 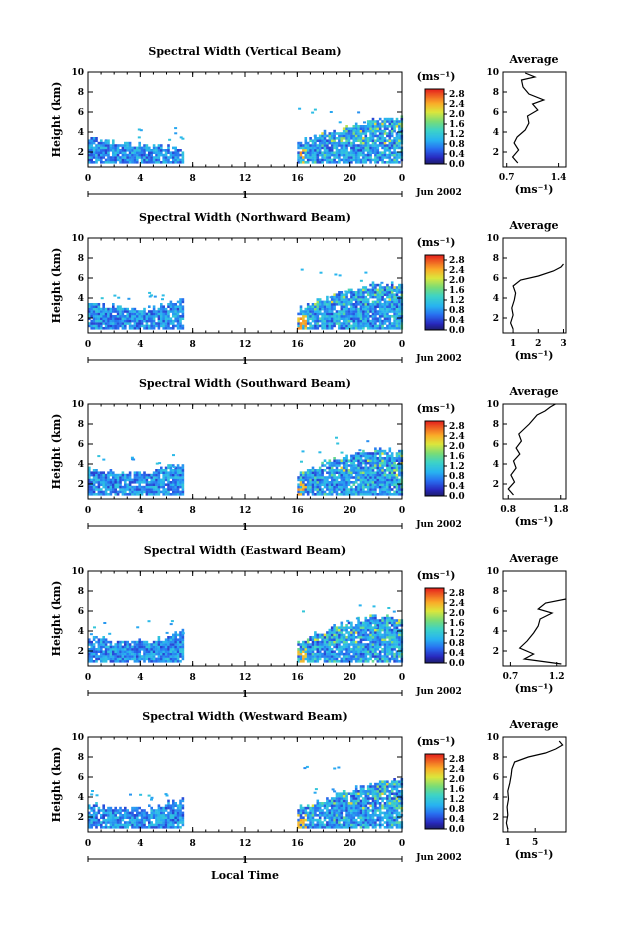 What do you see at coordinates (81, 279) in the screenshot?
I see `y-tick-label: 6` at bounding box center [81, 279].